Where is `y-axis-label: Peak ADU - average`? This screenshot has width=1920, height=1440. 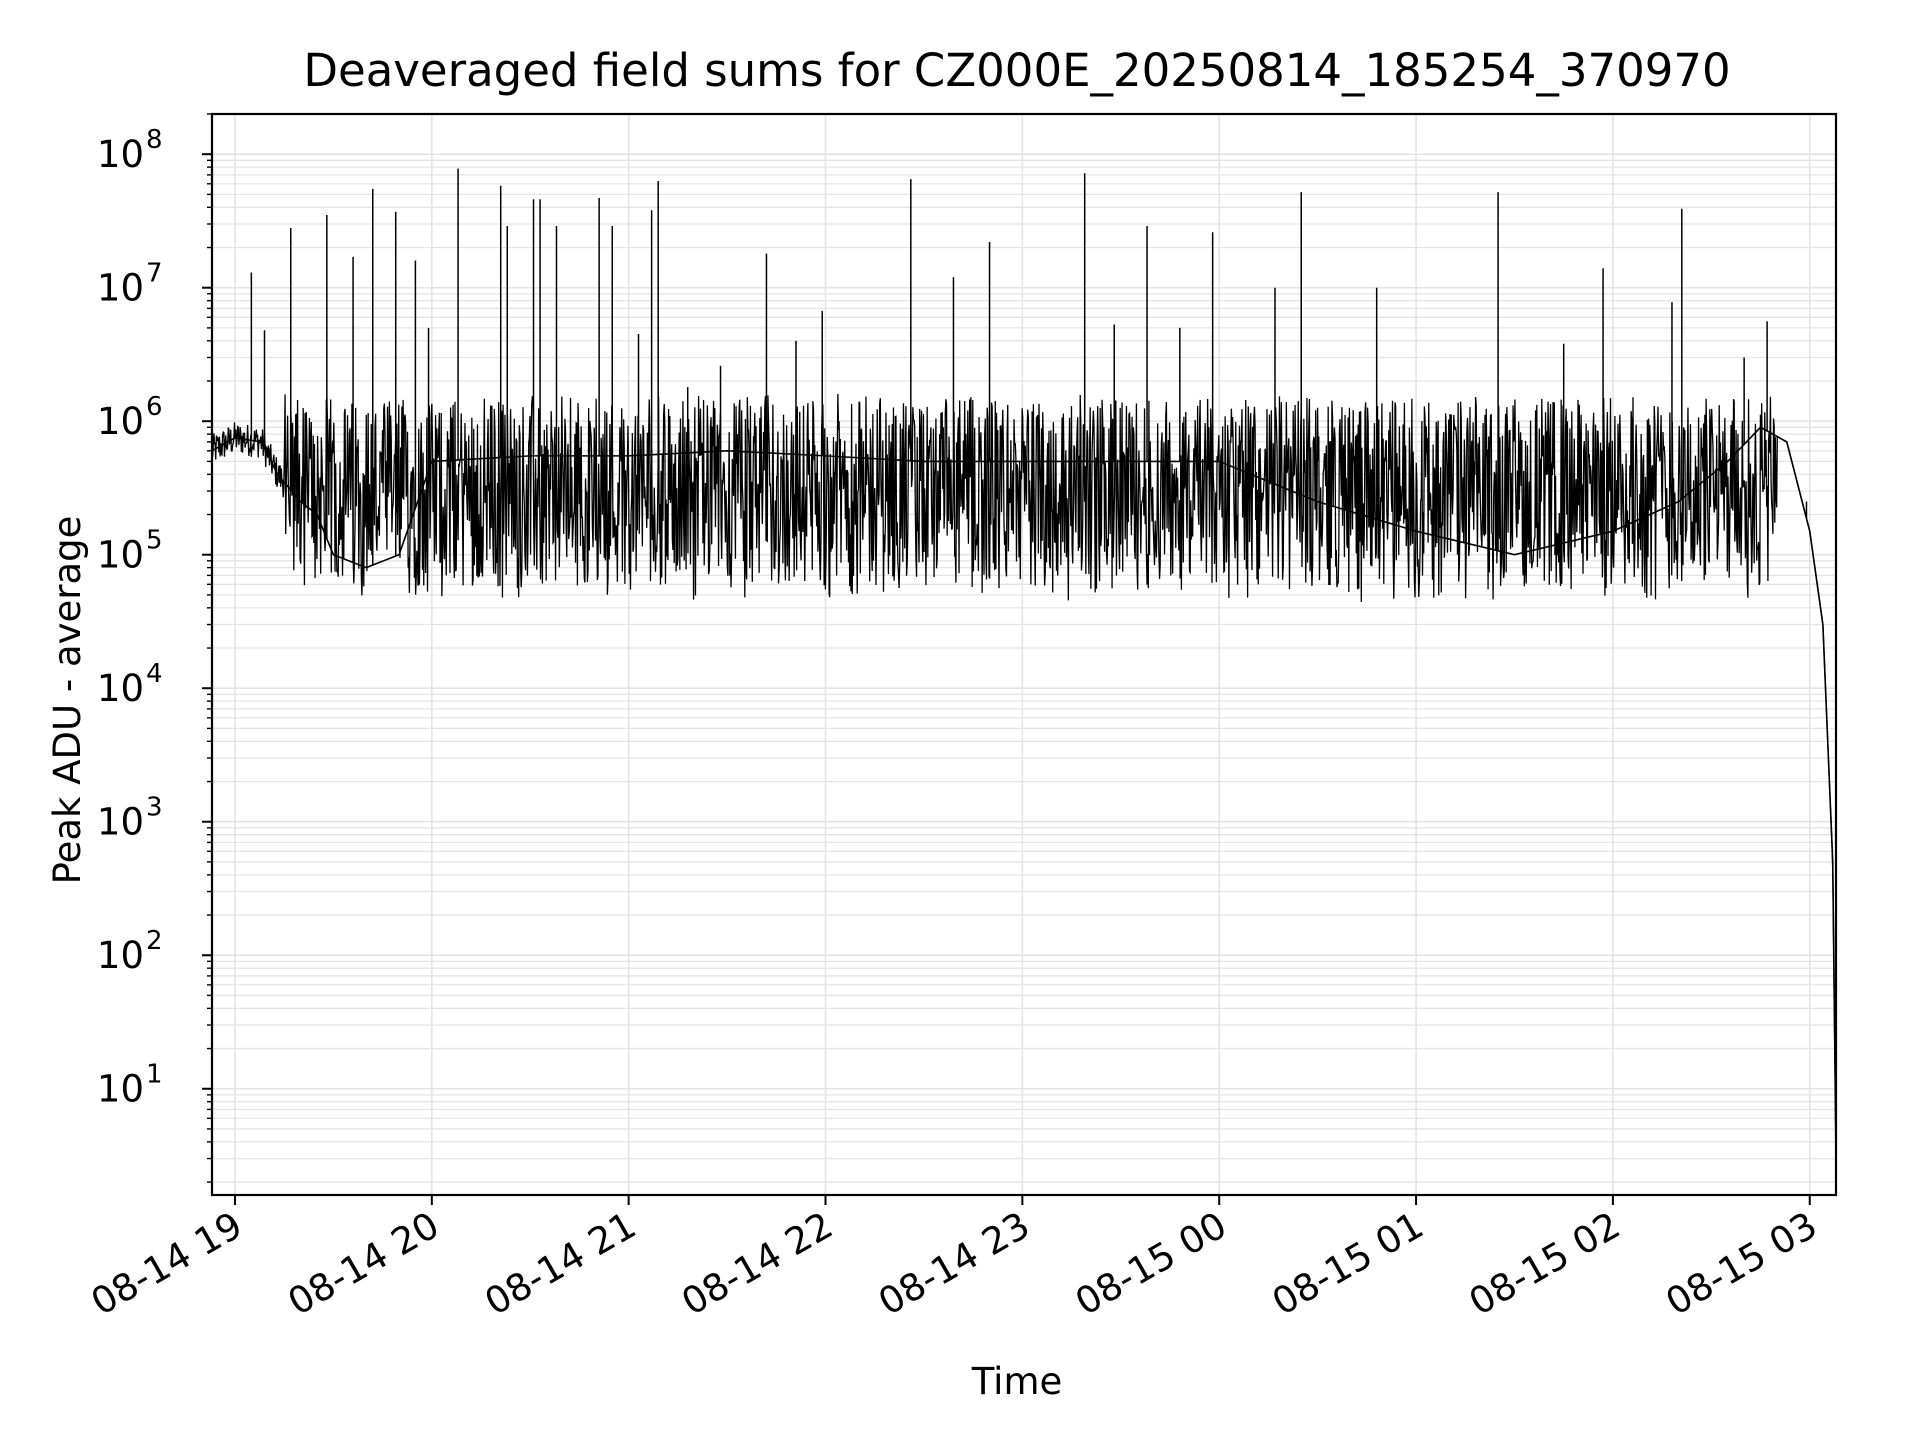 y-axis-label: Peak ADU - average is located at coordinates (67, 700).